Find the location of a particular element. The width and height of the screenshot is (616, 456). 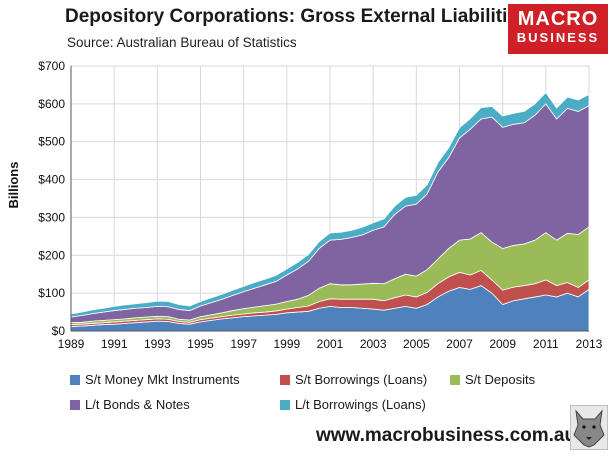

x-tick-label: 1989 is located at coordinates (71, 344).